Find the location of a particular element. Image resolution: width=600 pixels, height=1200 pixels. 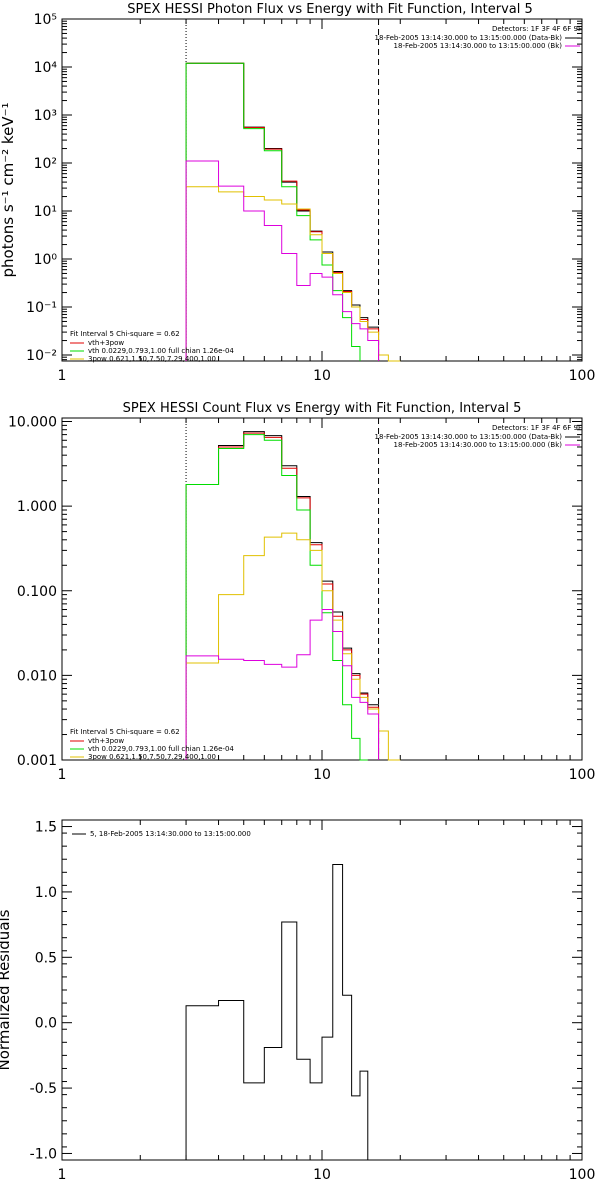

photon-panel-ylabel: photons s⁻¹ cm⁻² keV⁻¹ is located at coordinates (8, 190).